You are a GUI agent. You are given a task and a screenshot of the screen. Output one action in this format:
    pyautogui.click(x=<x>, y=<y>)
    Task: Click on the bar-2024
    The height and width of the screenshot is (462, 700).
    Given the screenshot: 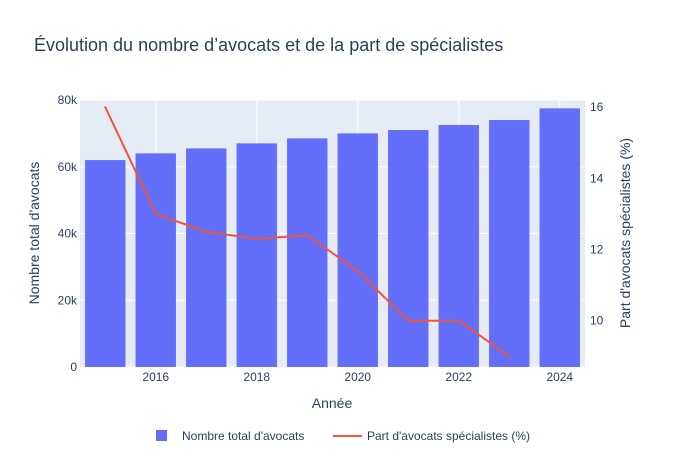 What is the action you would take?
    pyautogui.click(x=559, y=237)
    